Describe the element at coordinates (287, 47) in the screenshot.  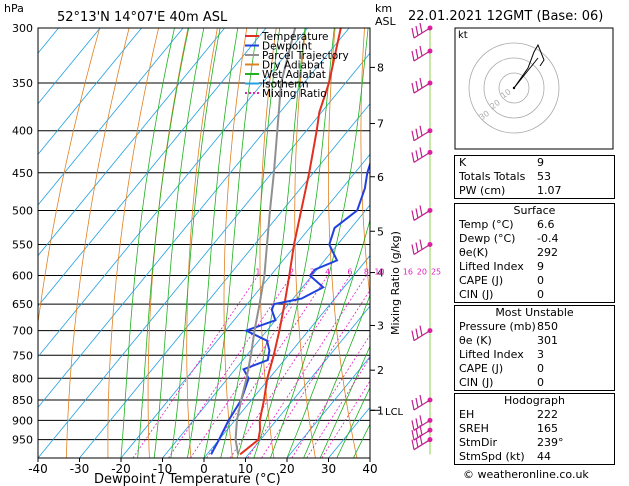
I see `legend-entry: Dewpoint` at that location.